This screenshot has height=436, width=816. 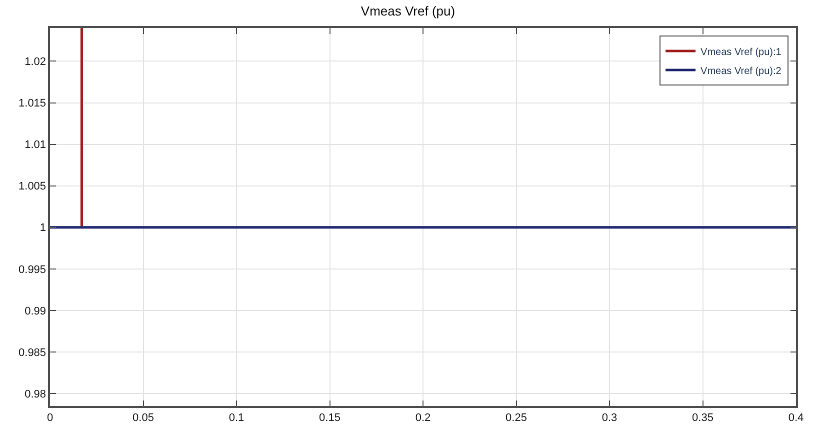 What do you see at coordinates (43, 228) in the screenshot?
I see `y-tick-label: 1` at bounding box center [43, 228].